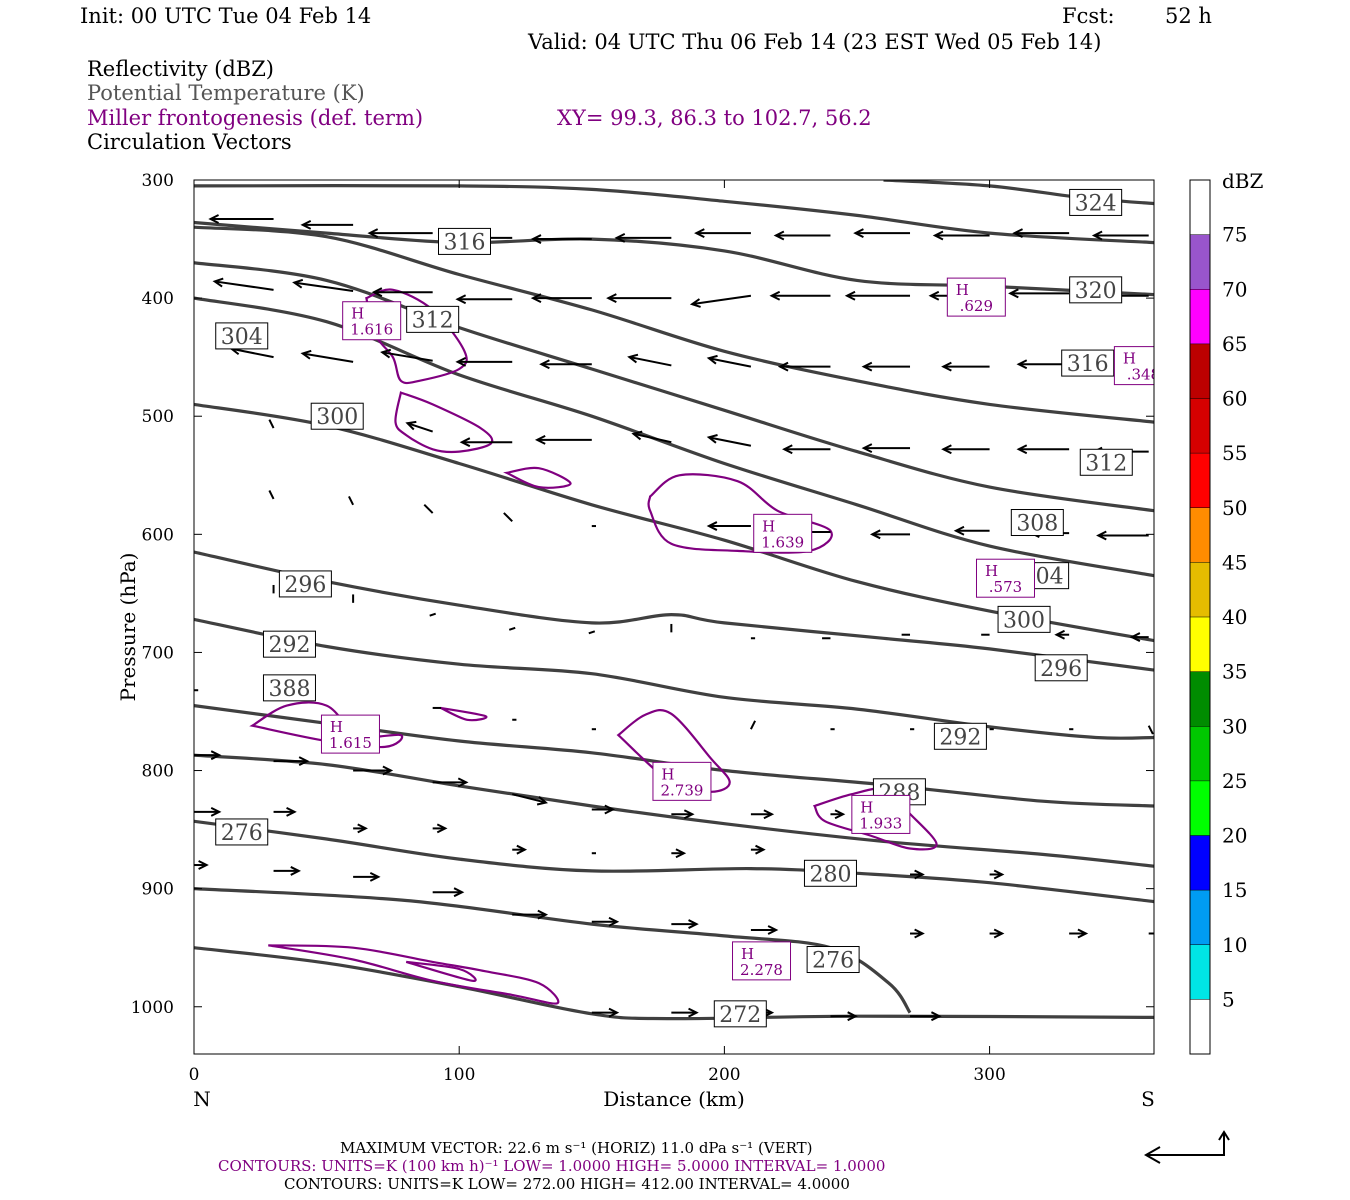 The image size is (1350, 1200). I want to click on theta-label: 300, so click(337, 416).